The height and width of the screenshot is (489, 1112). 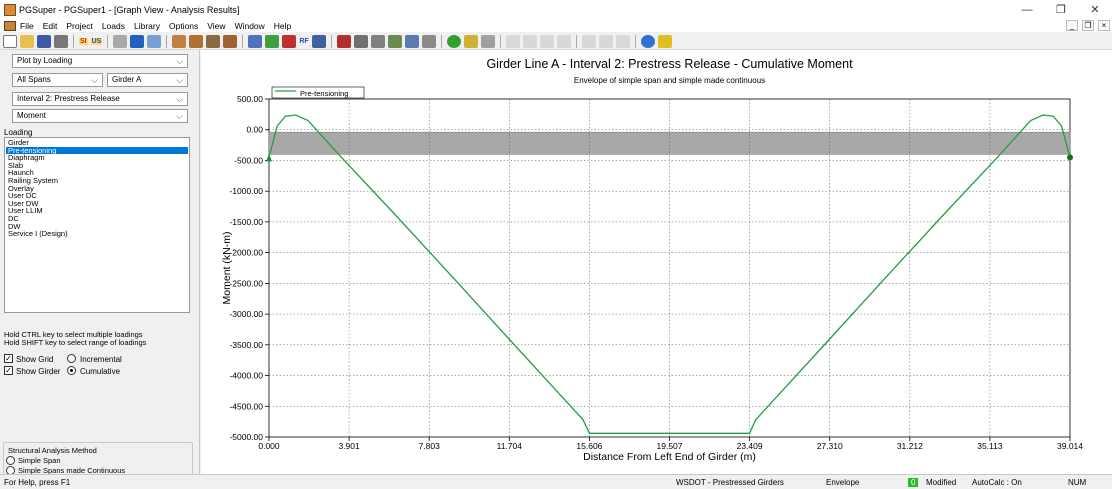 What do you see at coordinates (377, 41) in the screenshot?
I see `deflection-graph-icon` at bounding box center [377, 41].